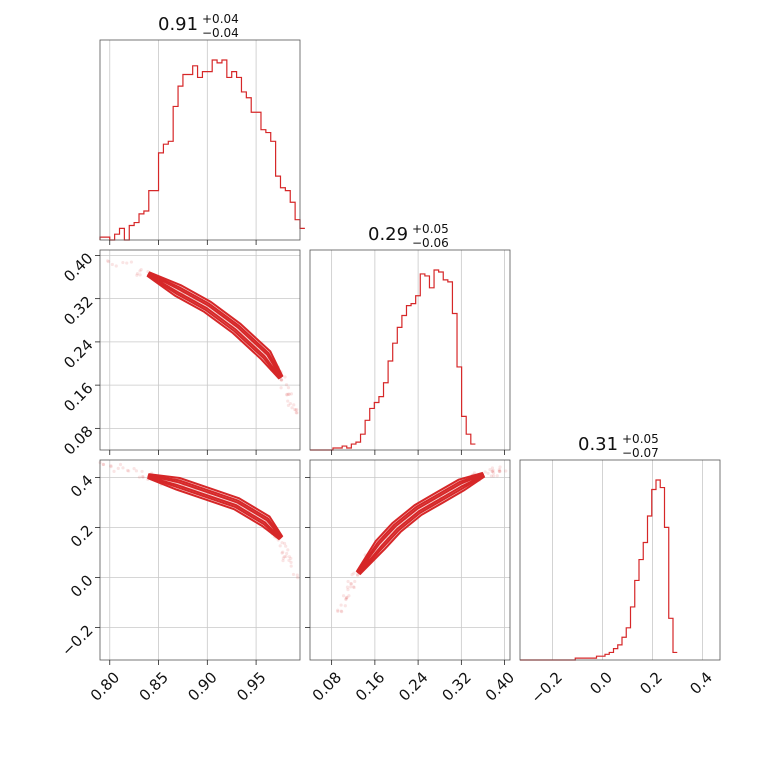 Image resolution: width=760 pixels, height=760 pixels. What do you see at coordinates (546, 687) in the screenshot?
I see `x-tick-label-2-0: −0.2` at bounding box center [546, 687].